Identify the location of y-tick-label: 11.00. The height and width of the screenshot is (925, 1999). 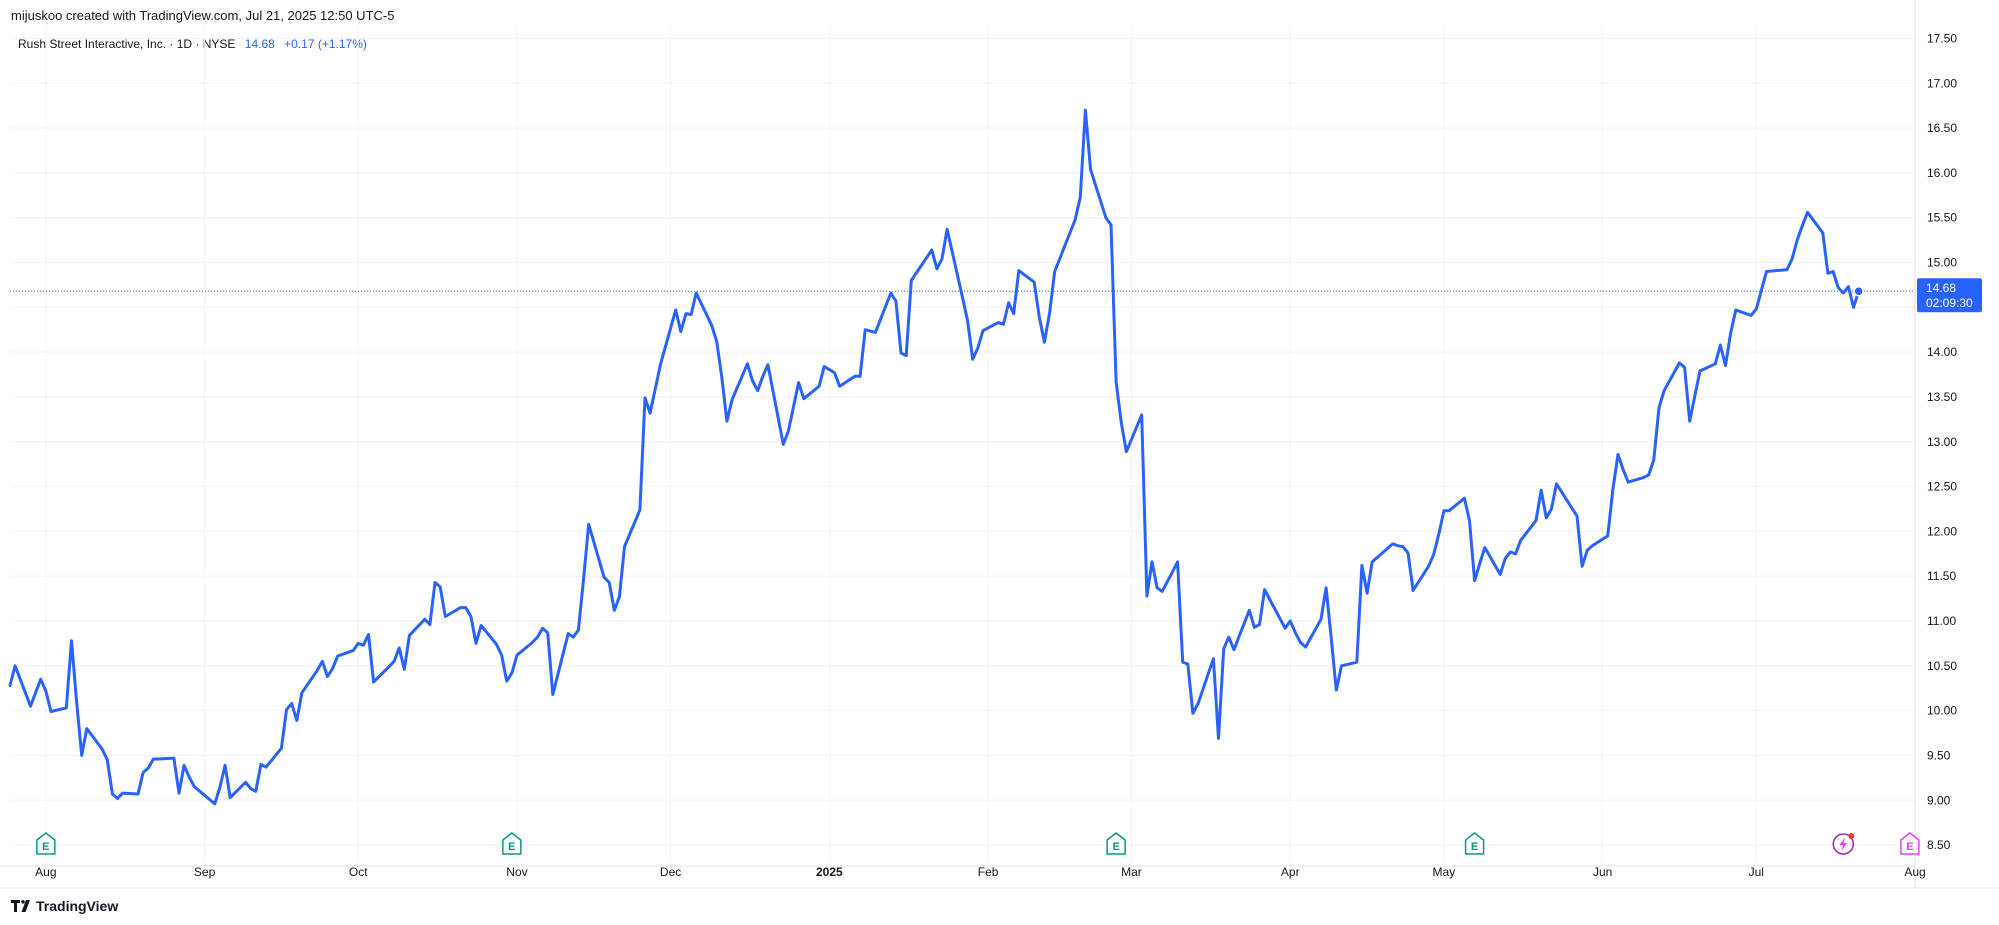
(1941, 621).